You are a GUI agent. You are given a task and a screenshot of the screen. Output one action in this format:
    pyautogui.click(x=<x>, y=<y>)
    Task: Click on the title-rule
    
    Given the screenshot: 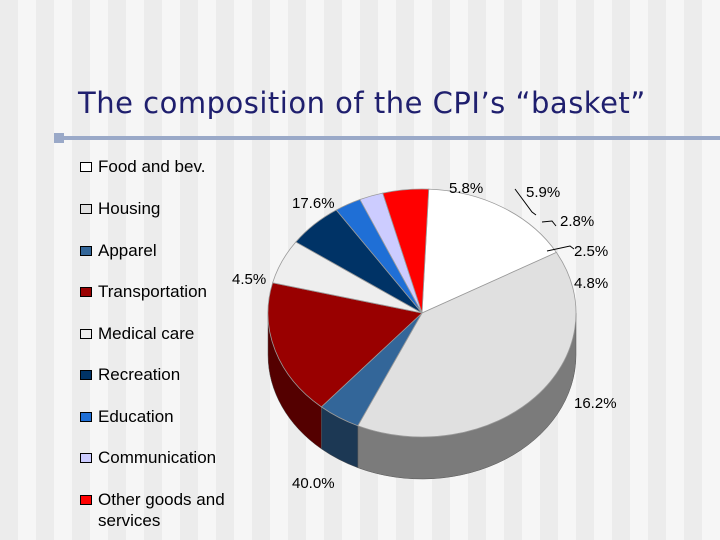 What is the action you would take?
    pyautogui.click(x=391, y=138)
    